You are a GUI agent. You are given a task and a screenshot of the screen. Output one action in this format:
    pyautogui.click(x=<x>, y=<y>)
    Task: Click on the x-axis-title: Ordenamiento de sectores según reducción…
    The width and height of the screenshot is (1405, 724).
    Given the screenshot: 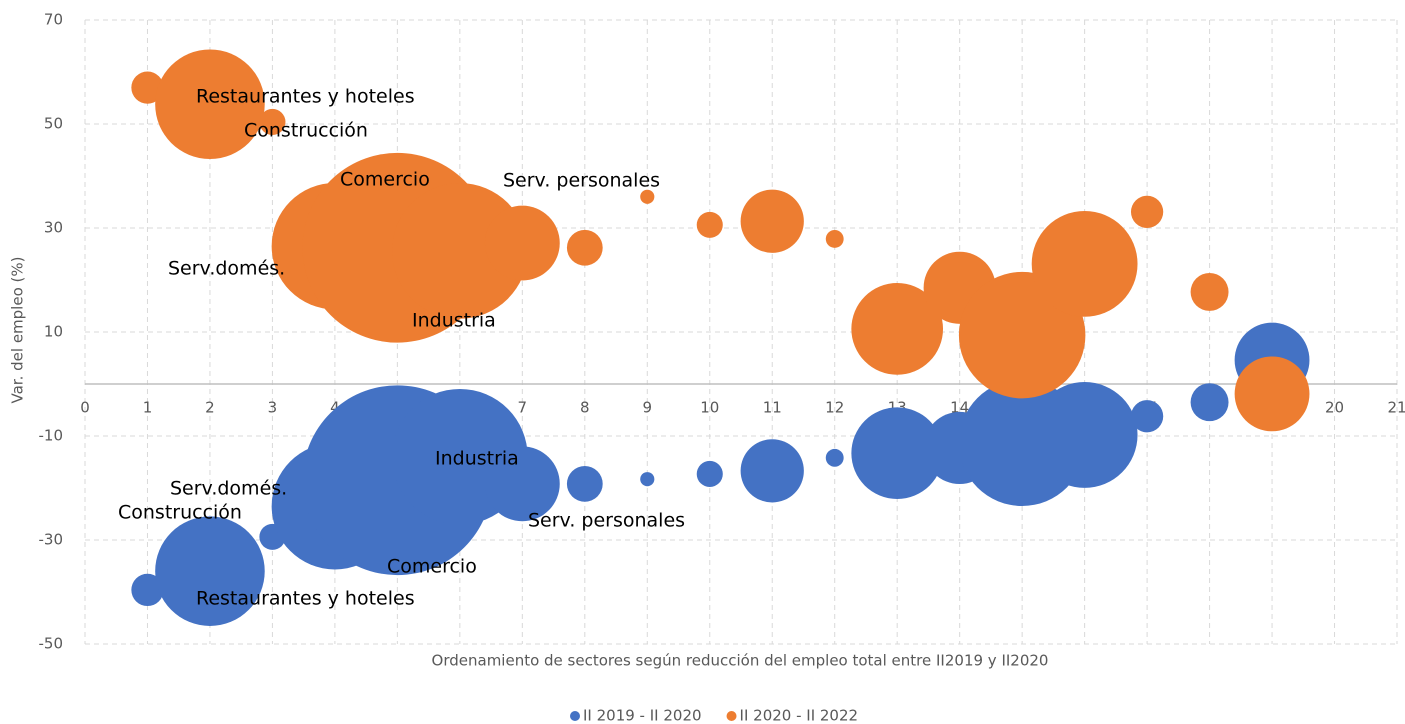 What is the action you would take?
    pyautogui.click(x=740, y=661)
    